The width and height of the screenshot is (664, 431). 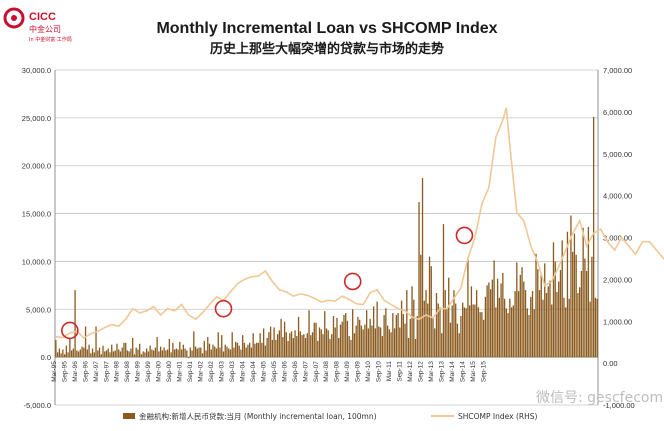 What do you see at coordinates (232, 371) in the screenshot?
I see `x-tick-label: Sep-03` at bounding box center [232, 371].